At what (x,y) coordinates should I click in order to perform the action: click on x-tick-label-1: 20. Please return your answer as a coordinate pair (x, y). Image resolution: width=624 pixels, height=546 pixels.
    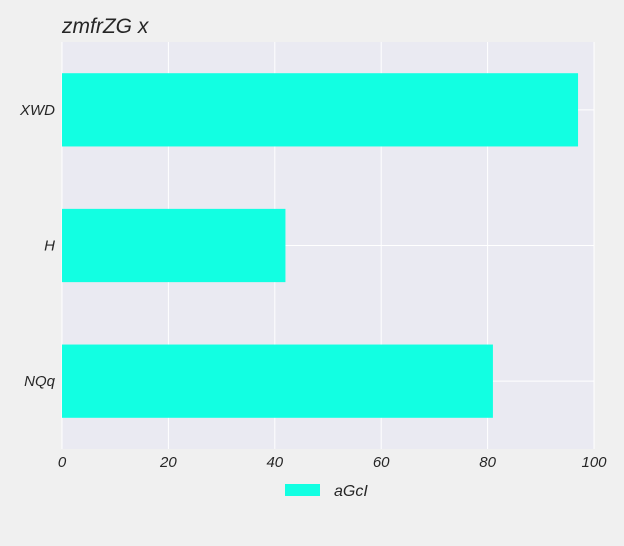
    Looking at the image, I should click on (168, 462).